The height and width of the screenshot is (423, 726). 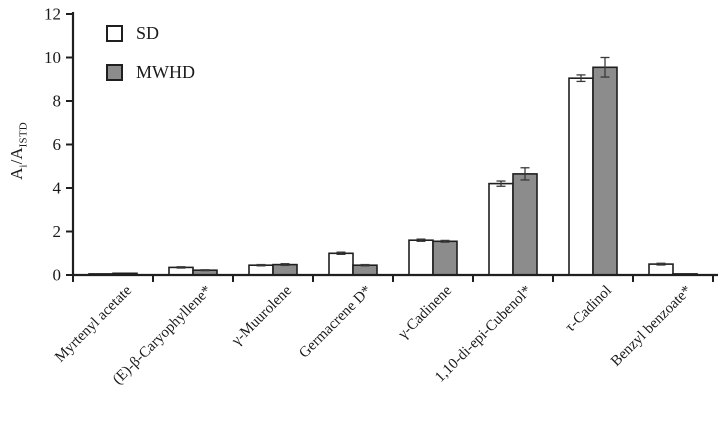 What do you see at coordinates (23, 166) in the screenshot?
I see `y-axis-title-sub1: i` at bounding box center [23, 166].